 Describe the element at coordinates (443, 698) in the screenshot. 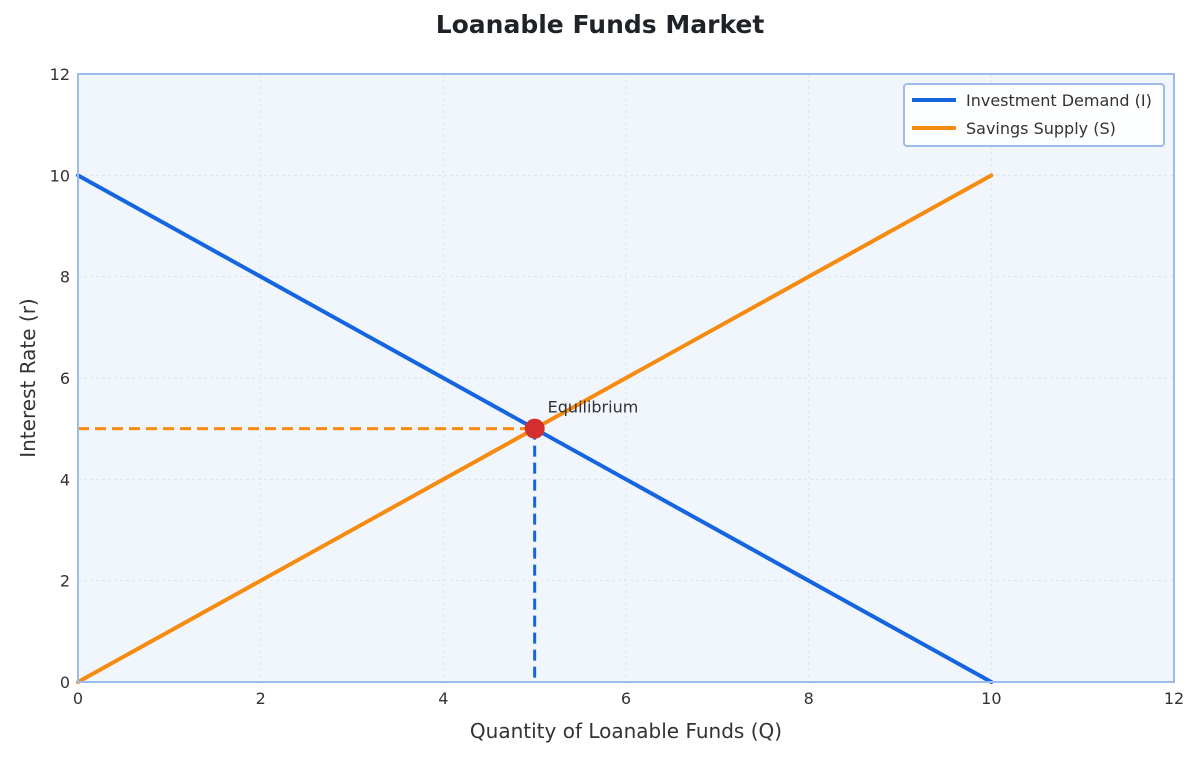

I see `x-tick-label: 4` at that location.